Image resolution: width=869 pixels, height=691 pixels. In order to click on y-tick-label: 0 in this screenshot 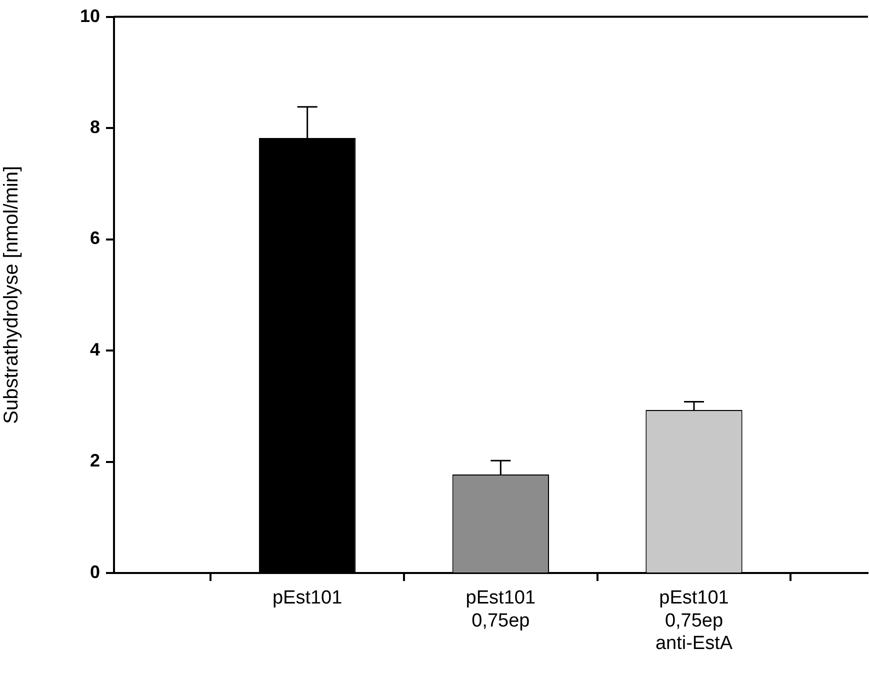, I will do `click(95, 572)`.